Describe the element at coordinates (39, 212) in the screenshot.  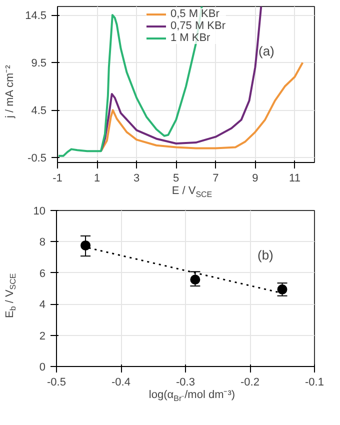
I see `y-tick-label: 10` at that location.